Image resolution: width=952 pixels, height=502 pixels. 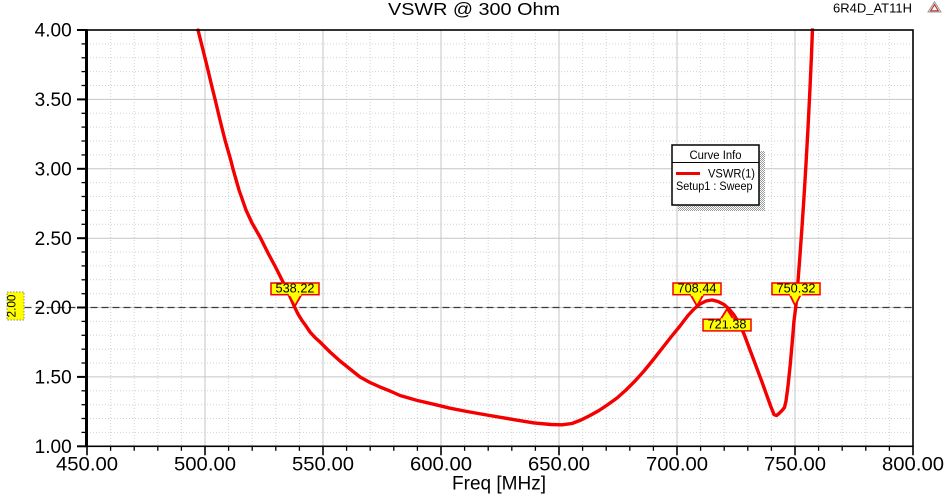 What do you see at coordinates (295, 288) in the screenshot?
I see `svg-text: 538.22` at bounding box center [295, 288].